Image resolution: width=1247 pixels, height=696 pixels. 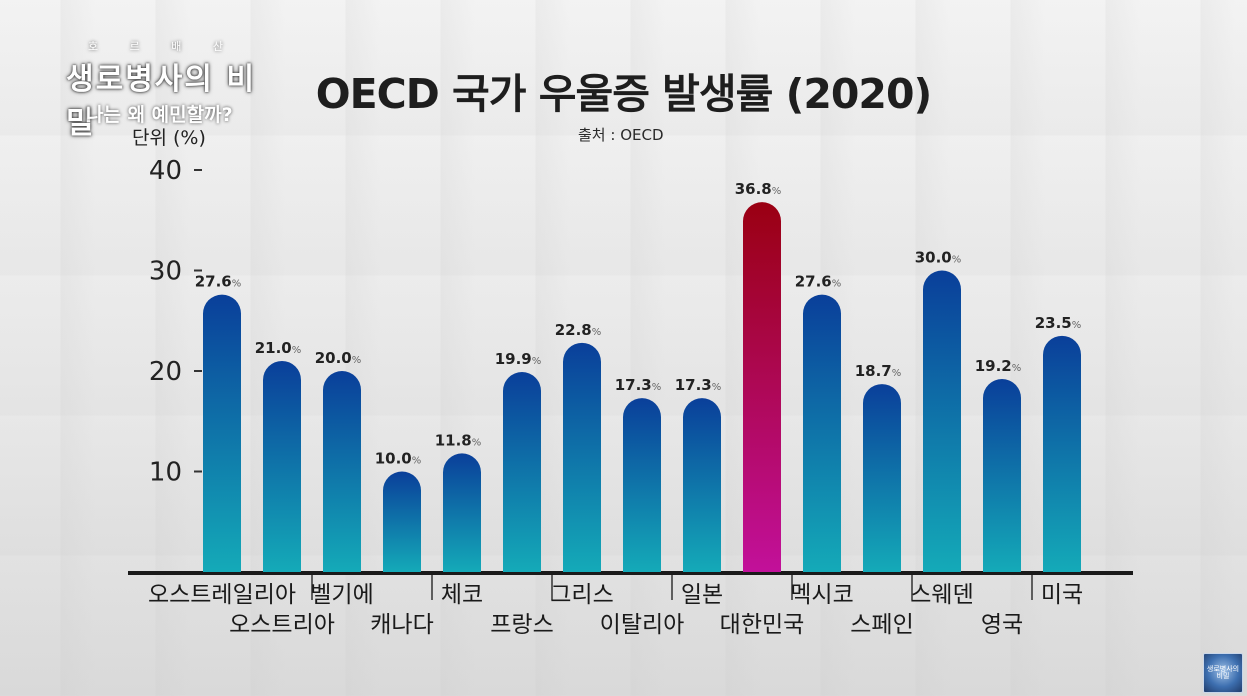 I want to click on x-tick-label: 스웨덴, so click(x=941, y=595).